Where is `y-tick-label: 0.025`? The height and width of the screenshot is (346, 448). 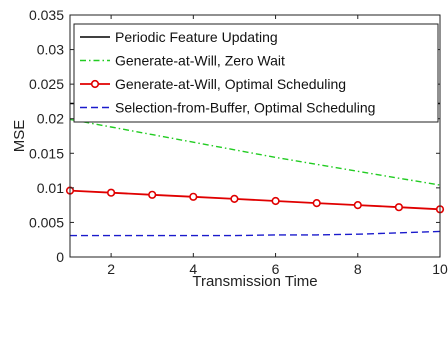 y-tick-label: 0.025 is located at coordinates (46, 84).